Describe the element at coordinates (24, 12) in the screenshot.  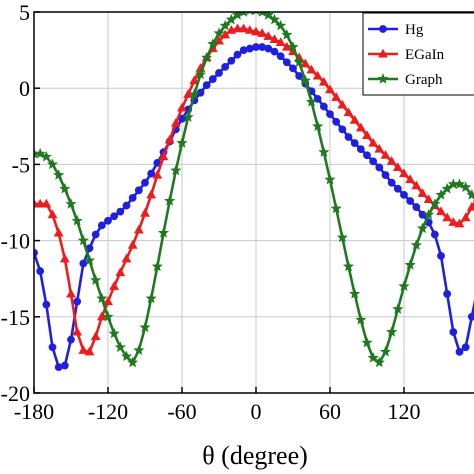
I see `y-tick-label: 5` at that location.